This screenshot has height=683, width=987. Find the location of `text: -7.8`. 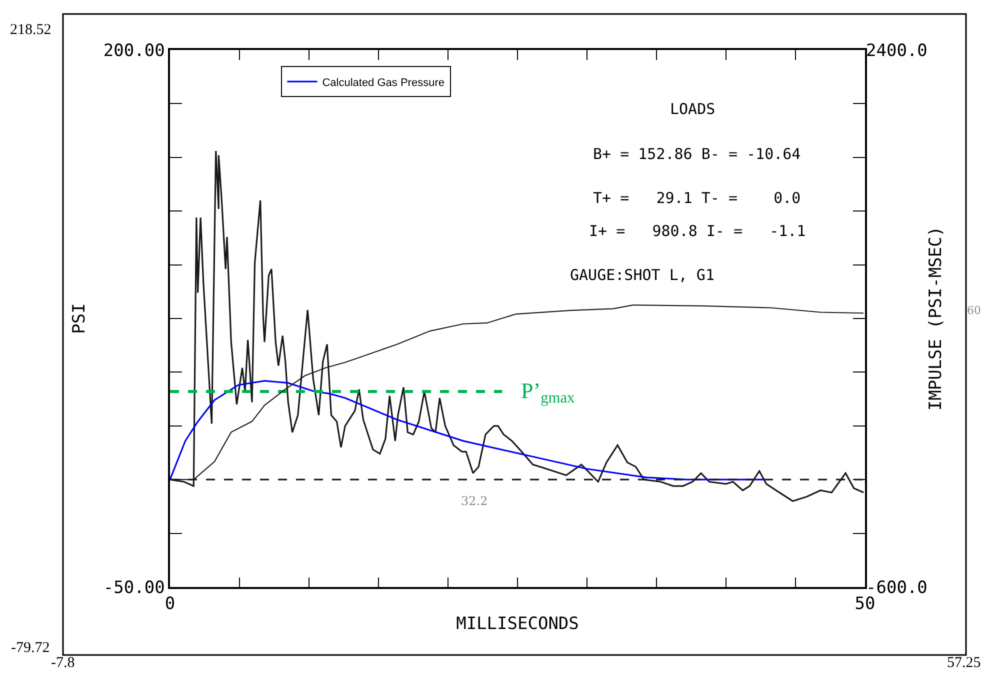

text: -7.8 is located at coordinates (63, 663).